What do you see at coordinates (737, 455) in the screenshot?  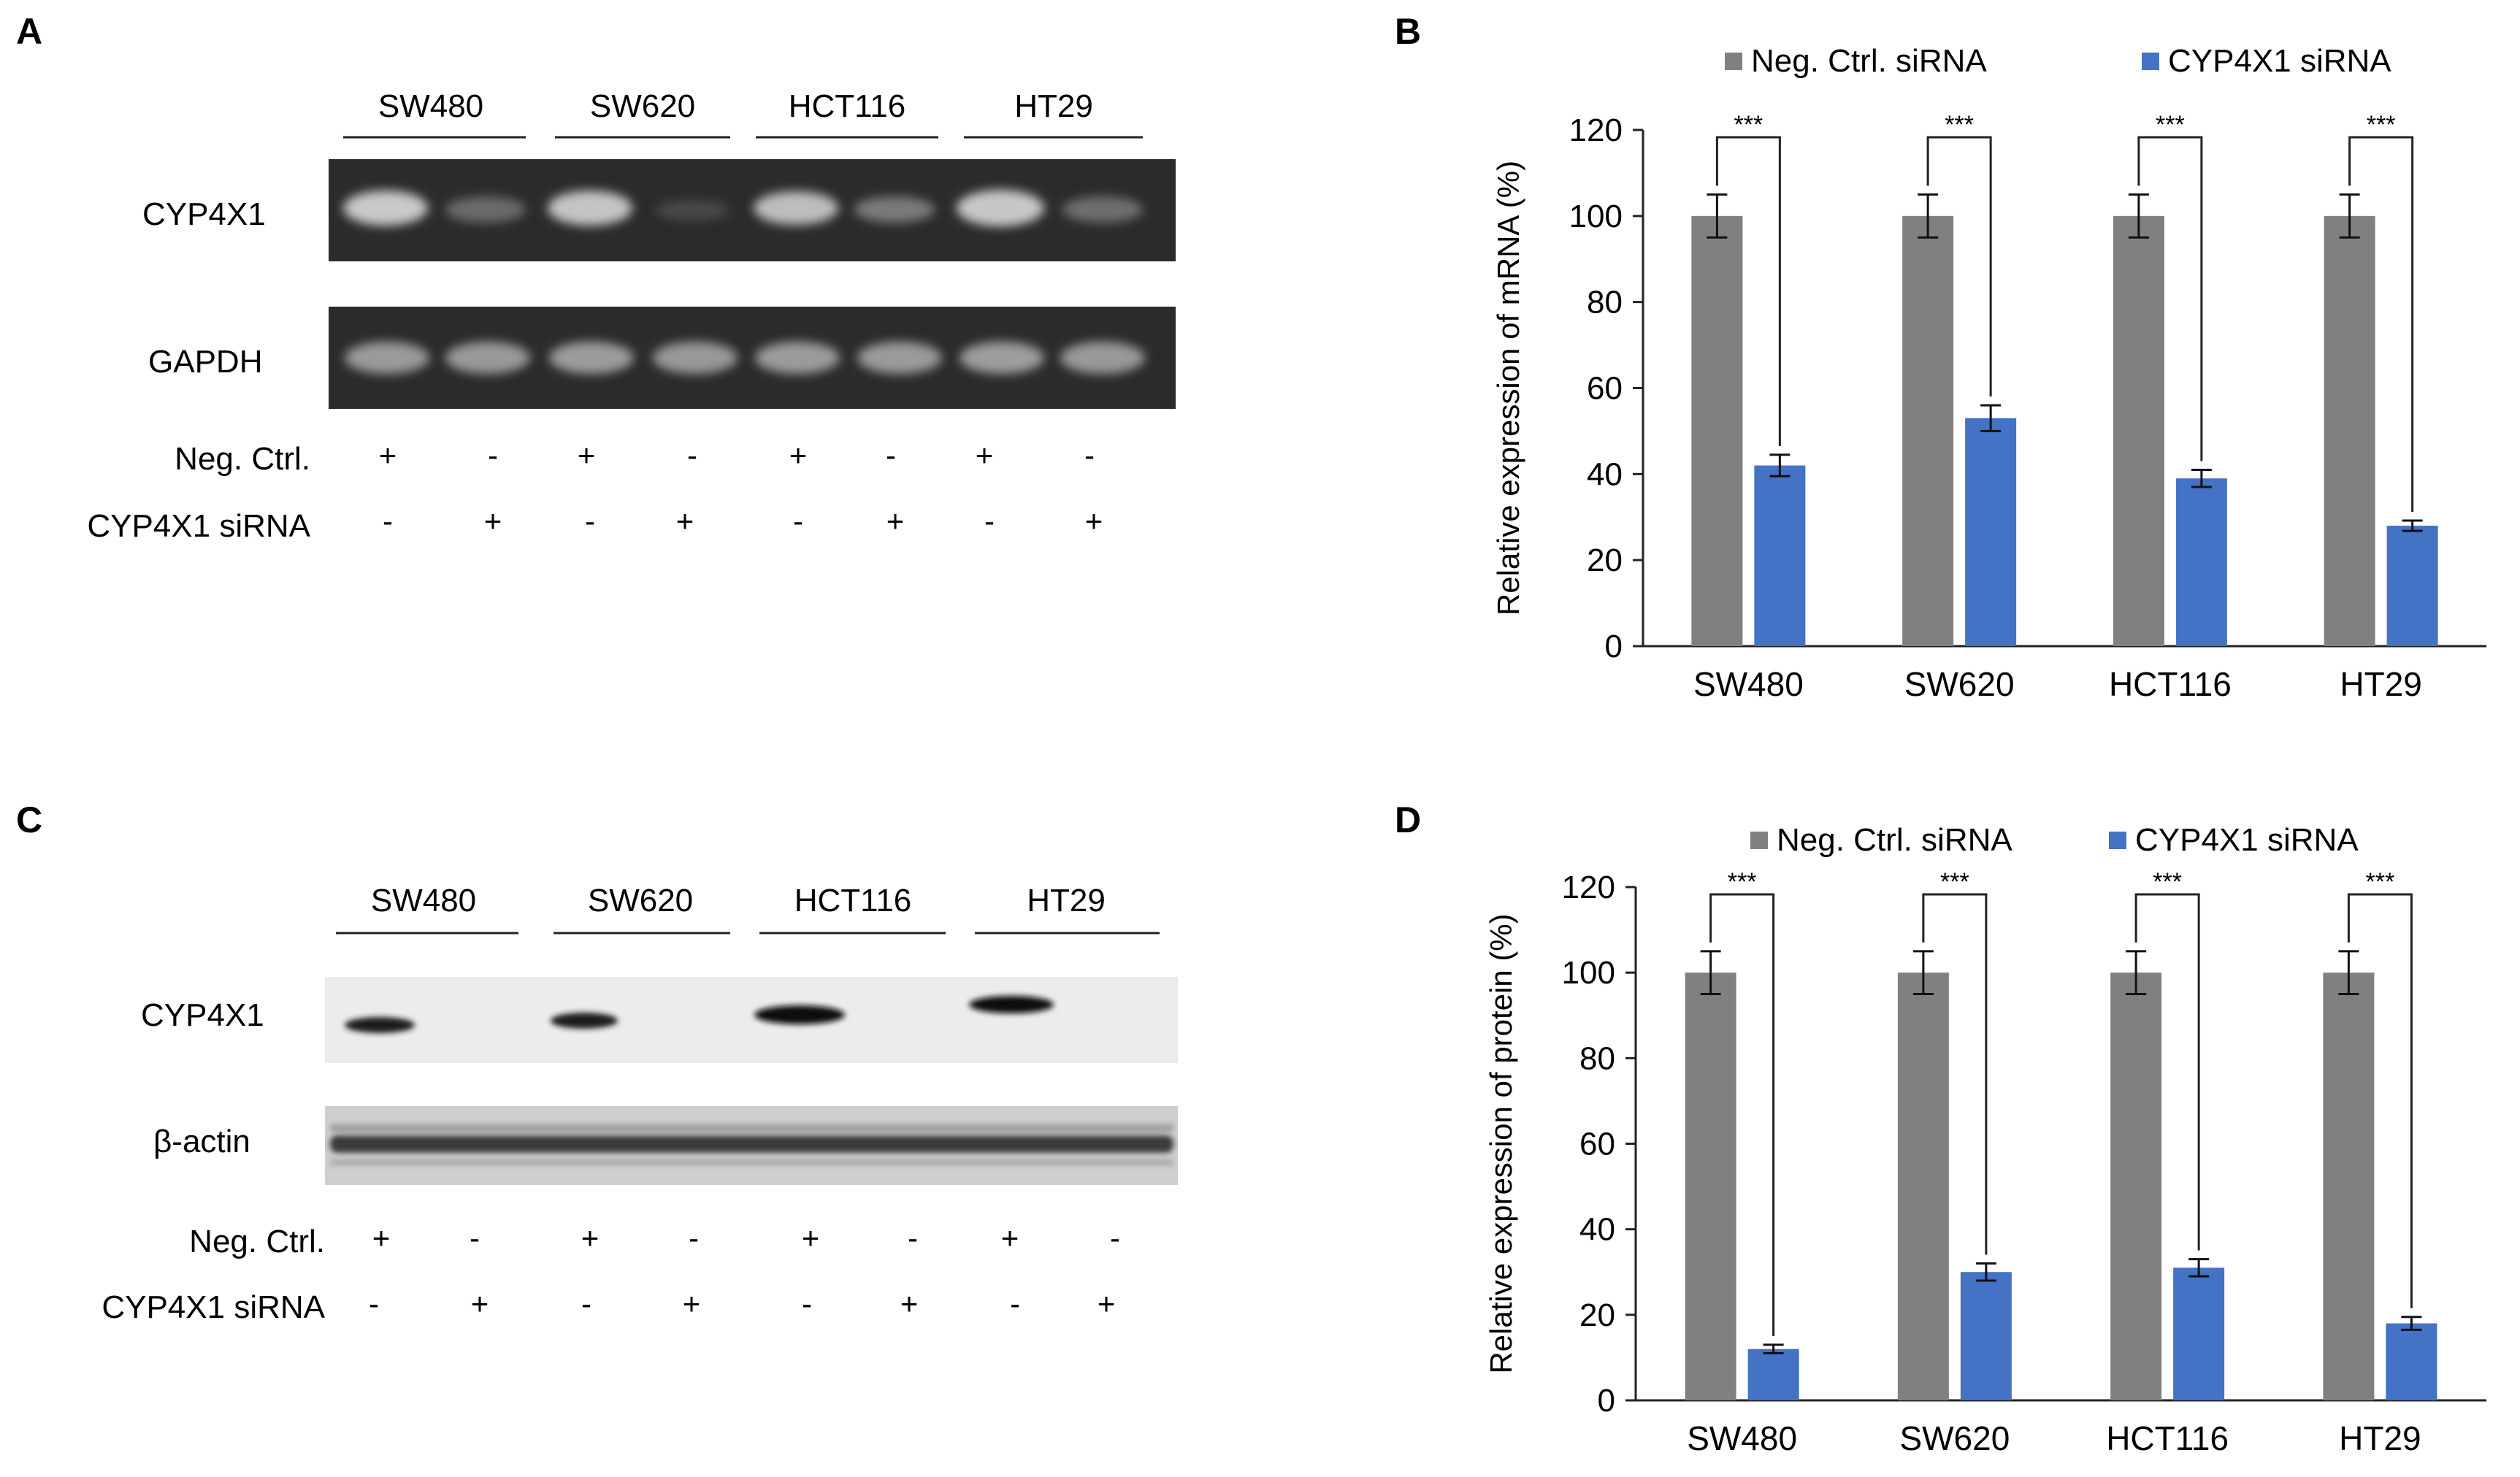 I see `panel-a-neg-ctrl-signs: + - + - + - + -` at bounding box center [737, 455].